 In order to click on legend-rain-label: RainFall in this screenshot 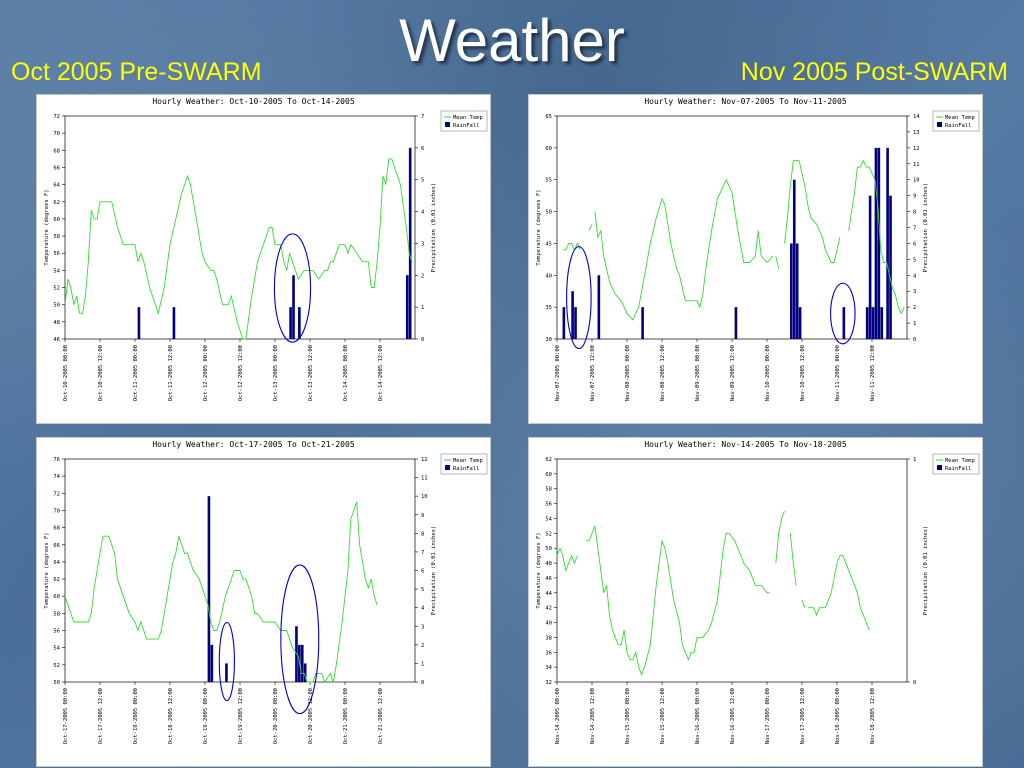, I will do `click(958, 126)`.